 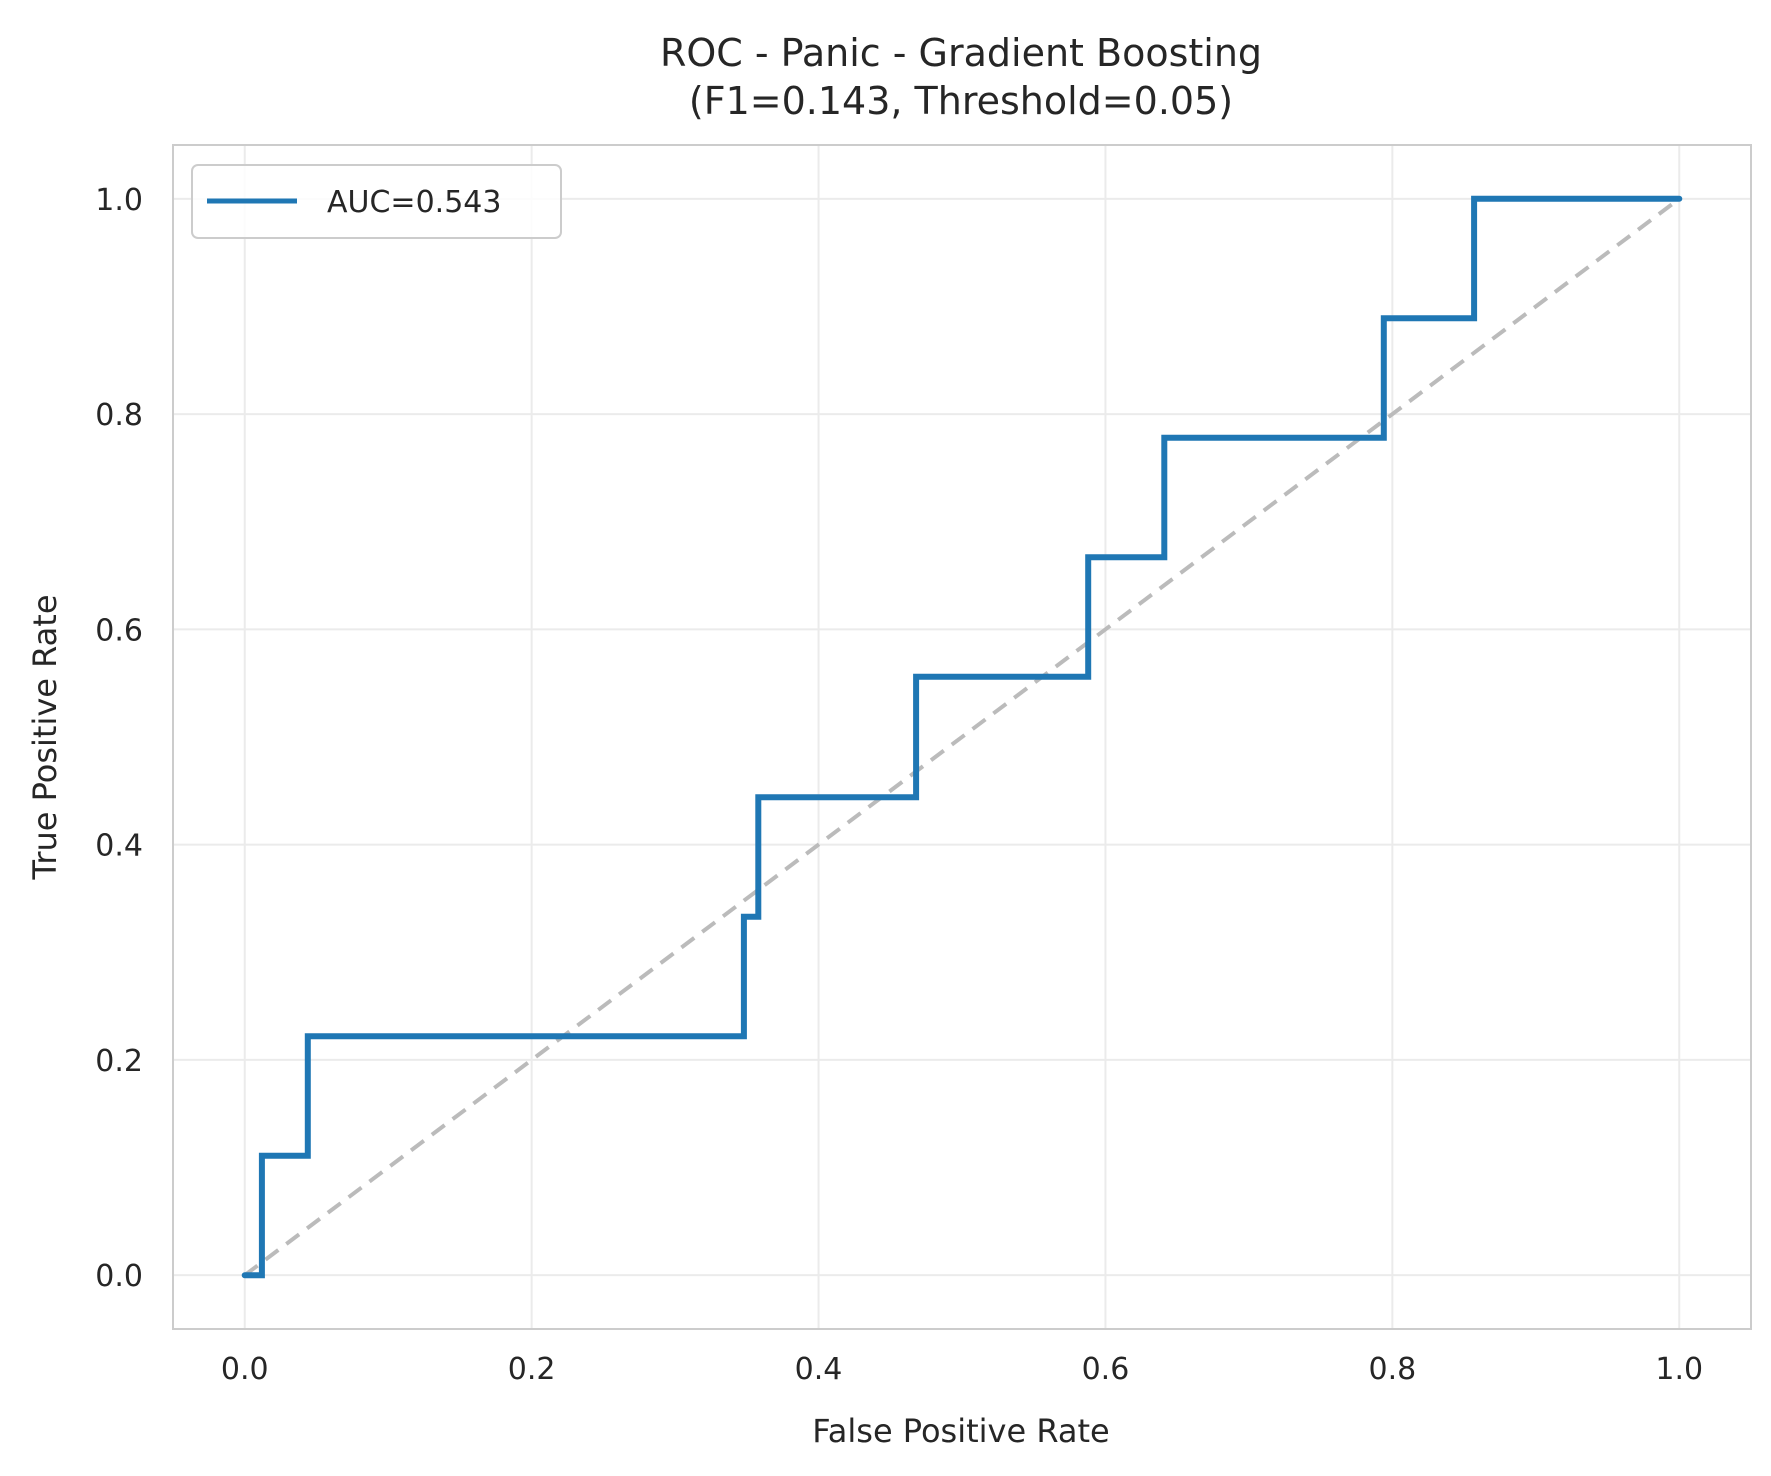 I want to click on y-axis-label: True Positive Rate, so click(x=45, y=737).